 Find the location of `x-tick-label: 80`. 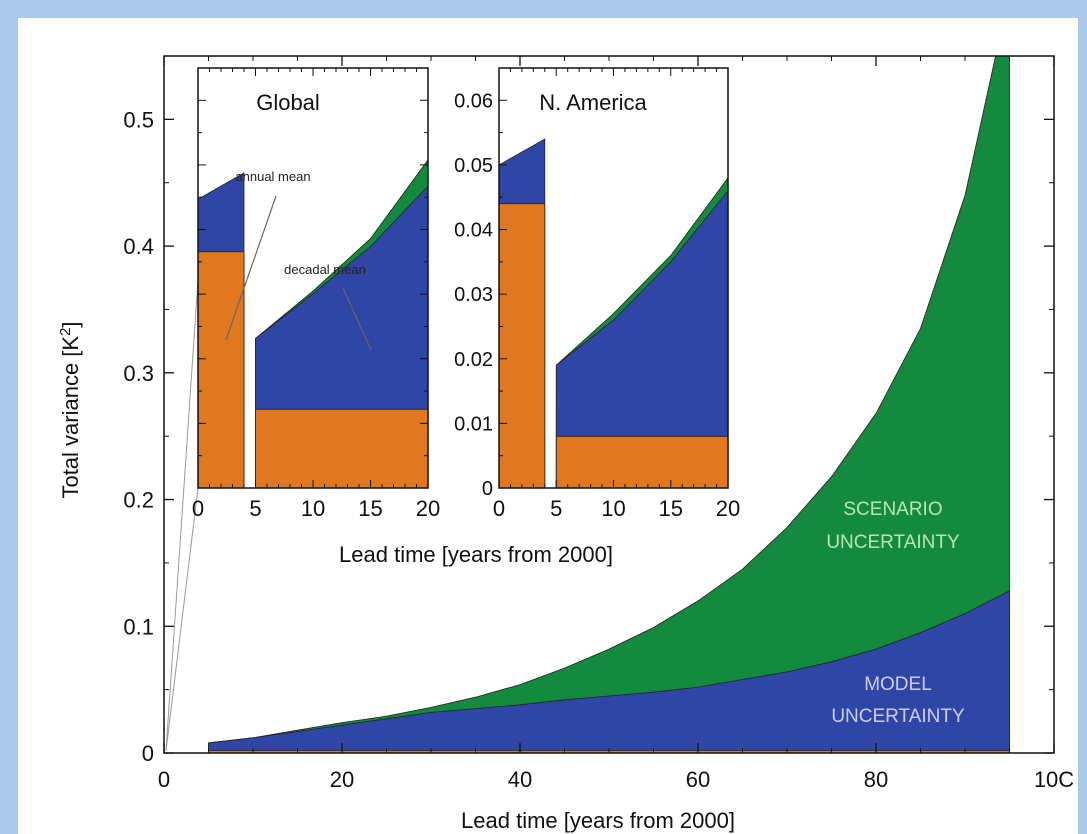

x-tick-label: 80 is located at coordinates (876, 779).